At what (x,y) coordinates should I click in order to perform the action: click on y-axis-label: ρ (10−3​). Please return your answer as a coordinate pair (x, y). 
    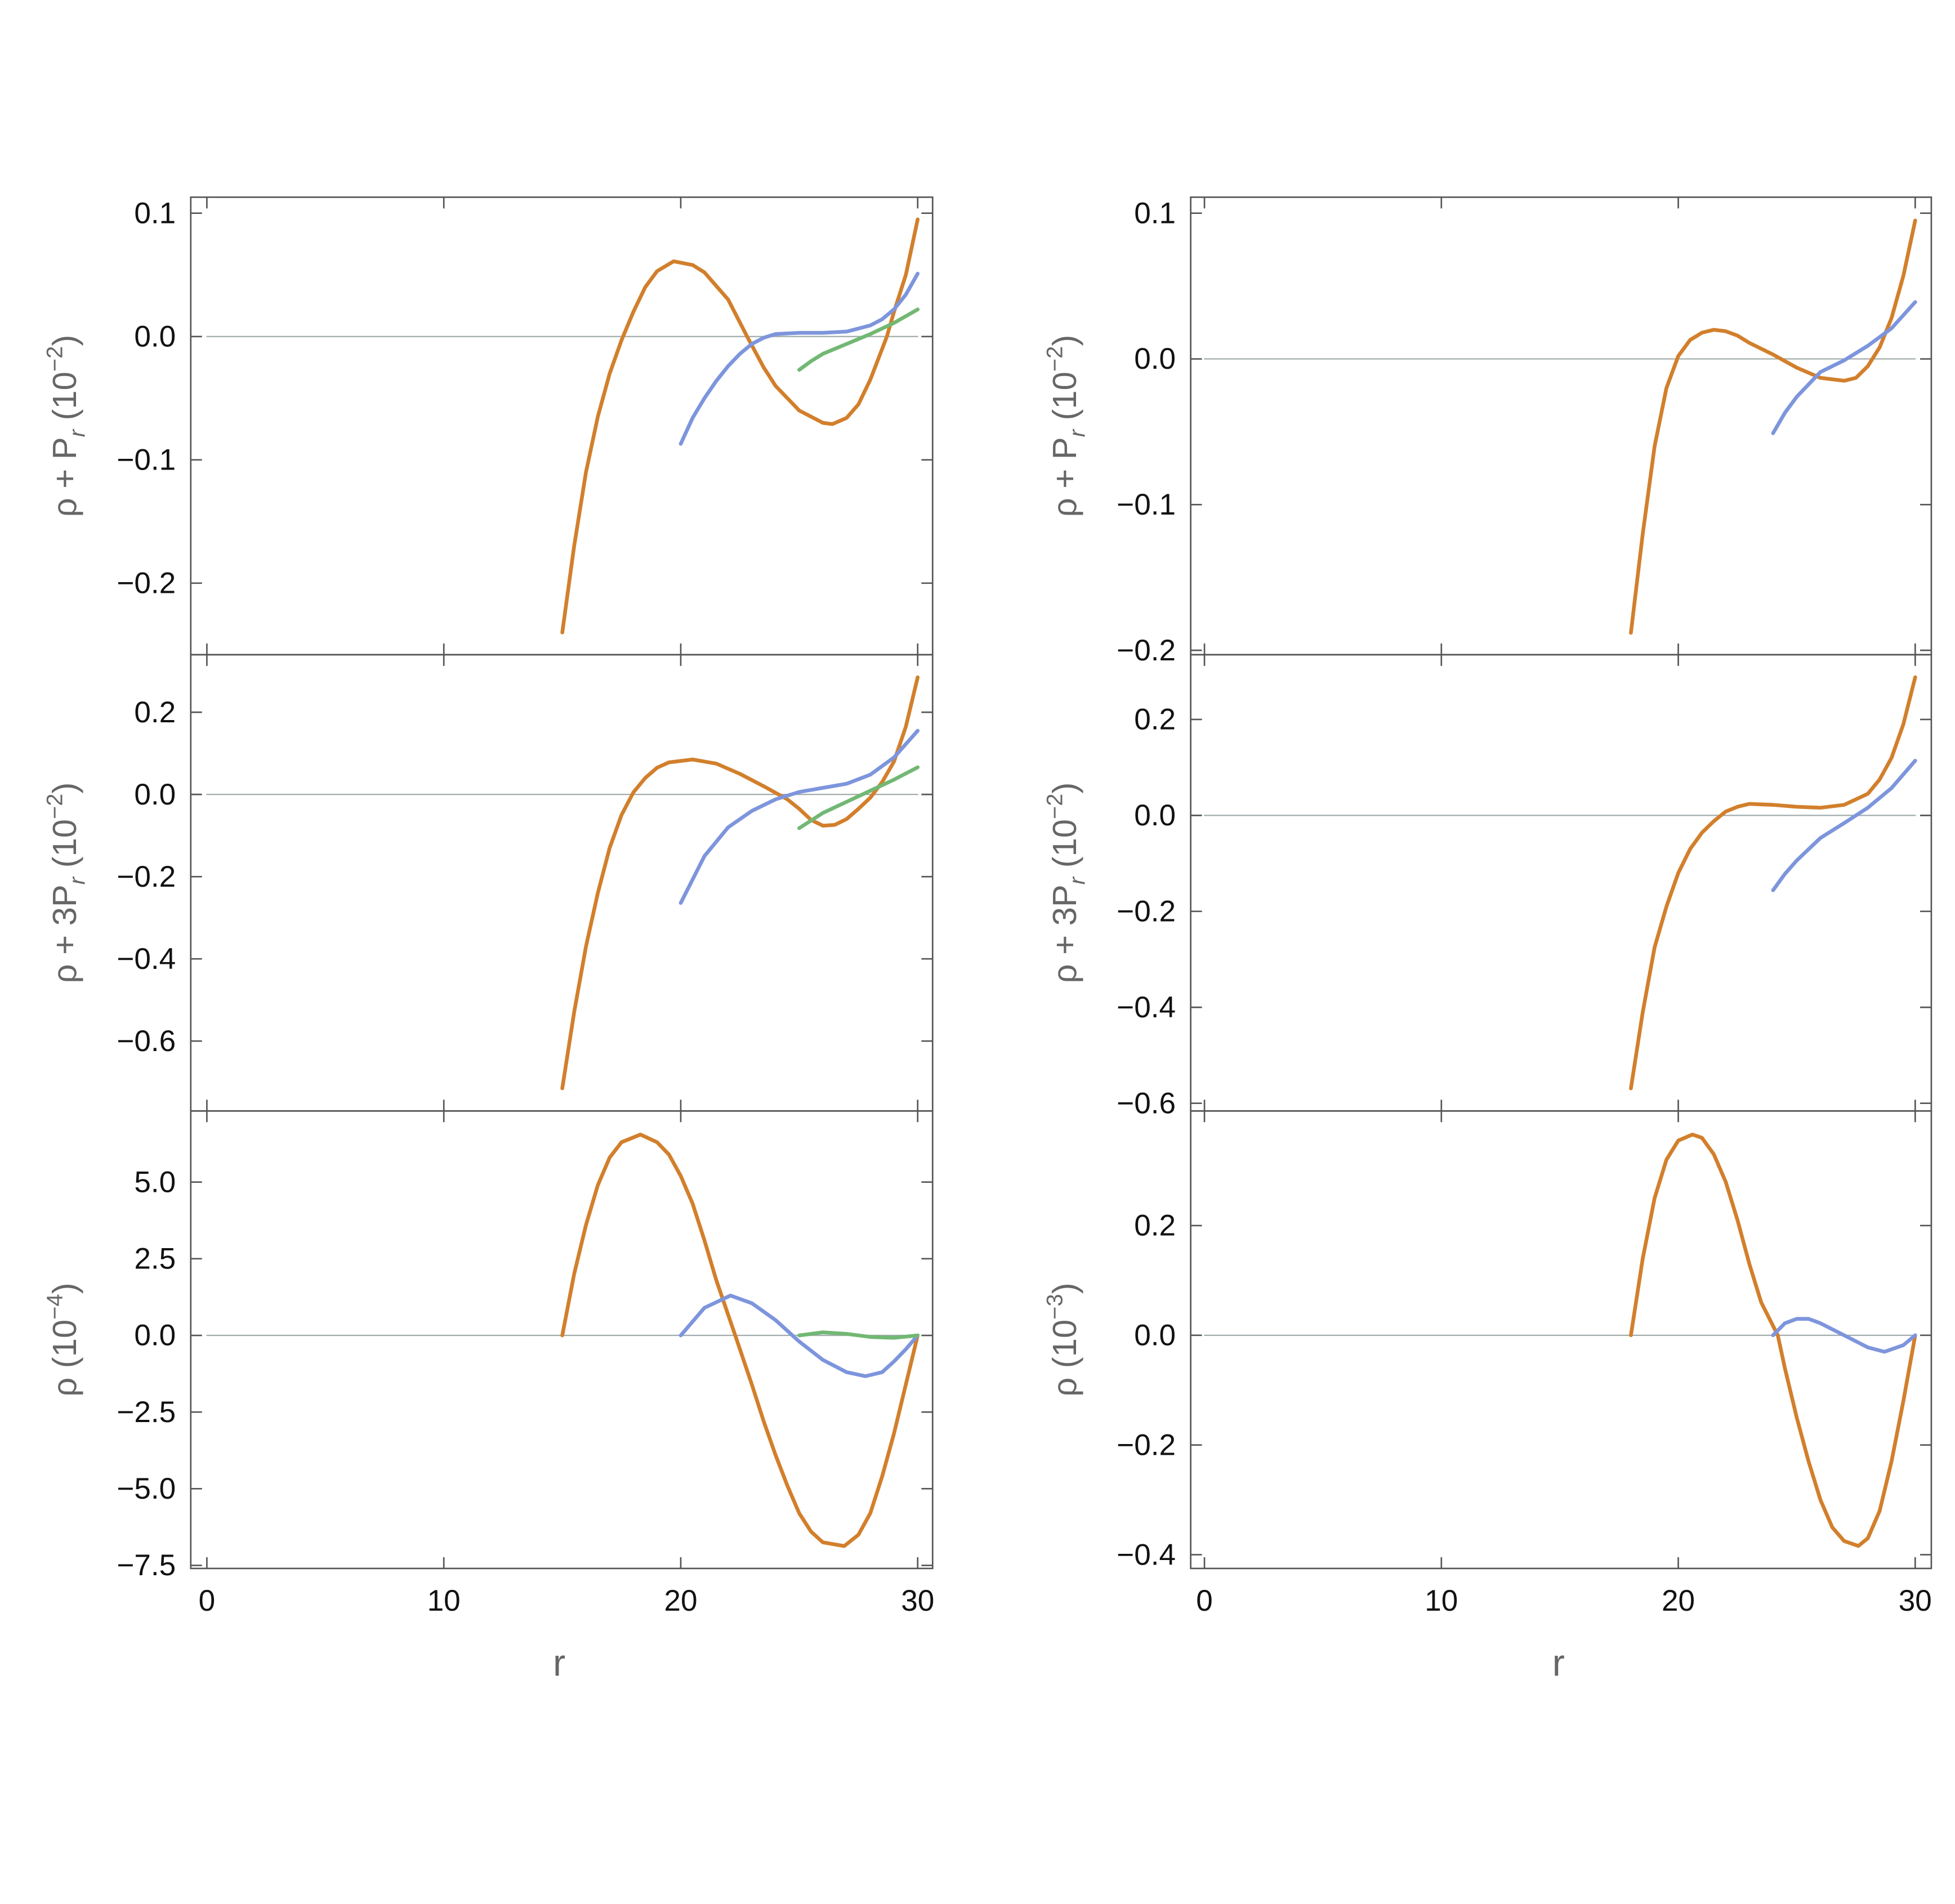
    Looking at the image, I should click on (1063, 1339).